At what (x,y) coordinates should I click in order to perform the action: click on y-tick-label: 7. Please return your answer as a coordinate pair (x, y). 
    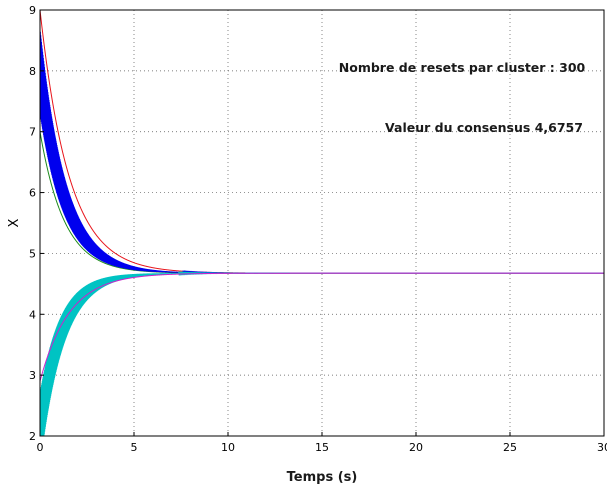
    Looking at the image, I should click on (32, 132).